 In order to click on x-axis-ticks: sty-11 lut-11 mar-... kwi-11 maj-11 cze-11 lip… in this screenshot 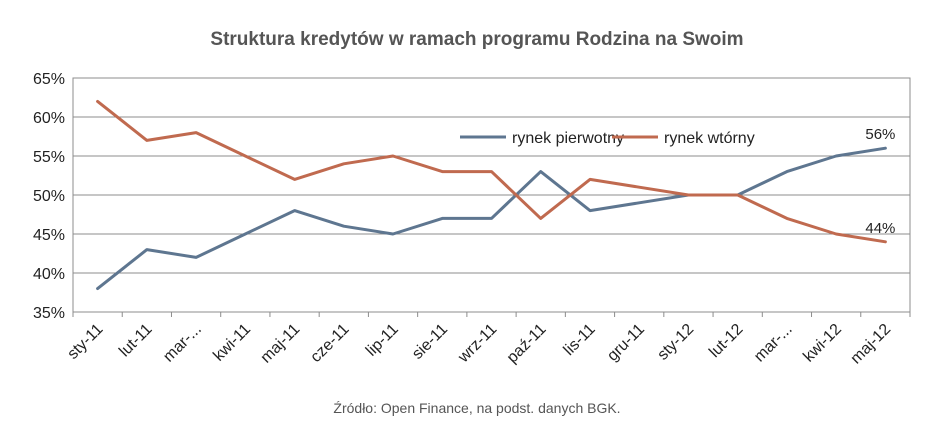, I will do `click(479, 344)`.